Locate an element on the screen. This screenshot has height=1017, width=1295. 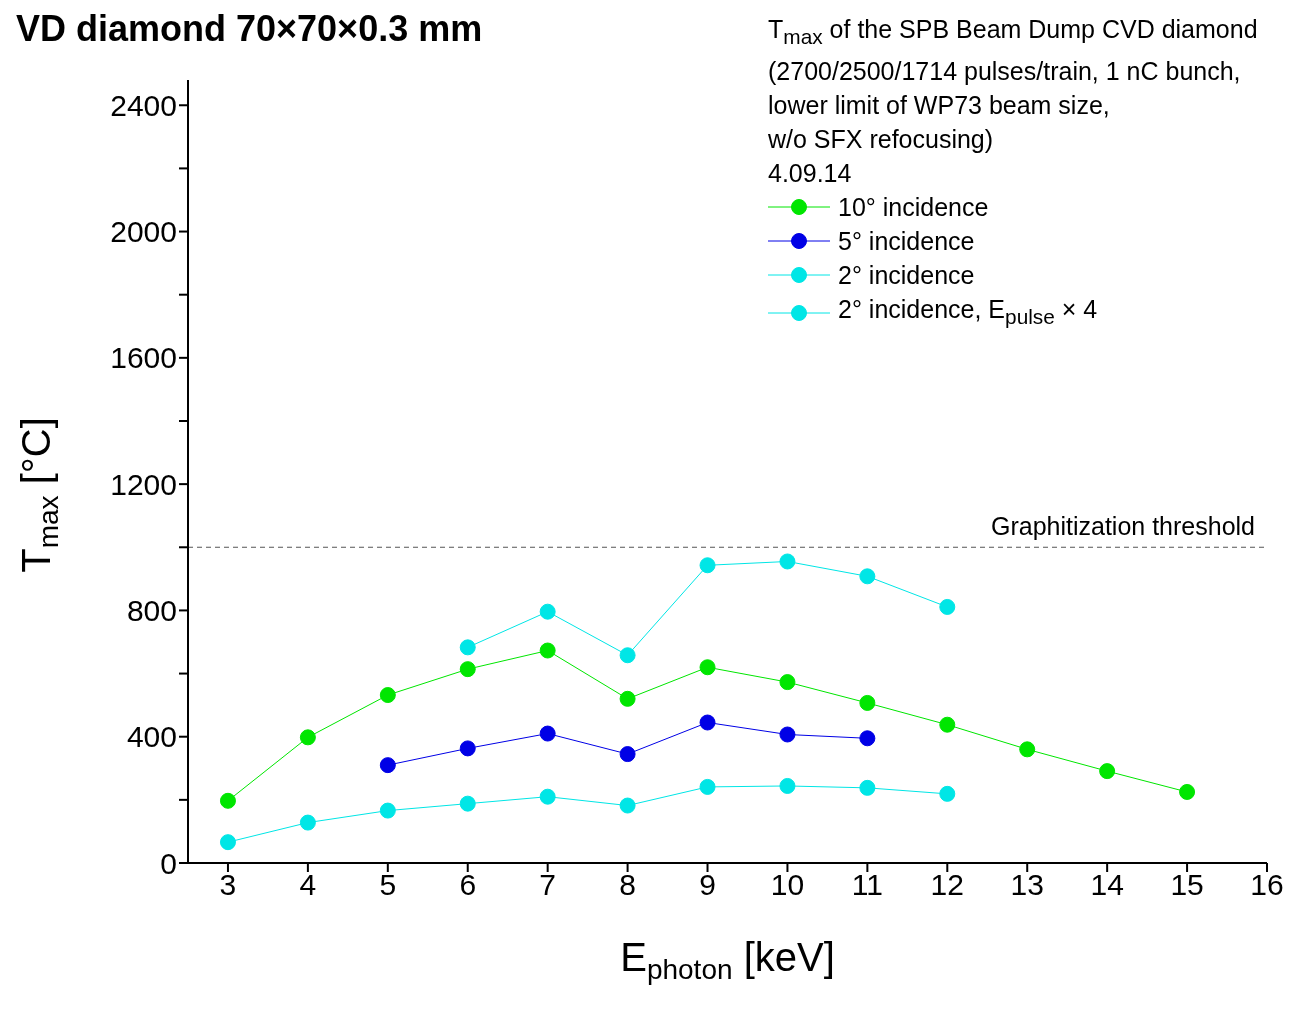
x-tick-label: 7 is located at coordinates (548, 885).